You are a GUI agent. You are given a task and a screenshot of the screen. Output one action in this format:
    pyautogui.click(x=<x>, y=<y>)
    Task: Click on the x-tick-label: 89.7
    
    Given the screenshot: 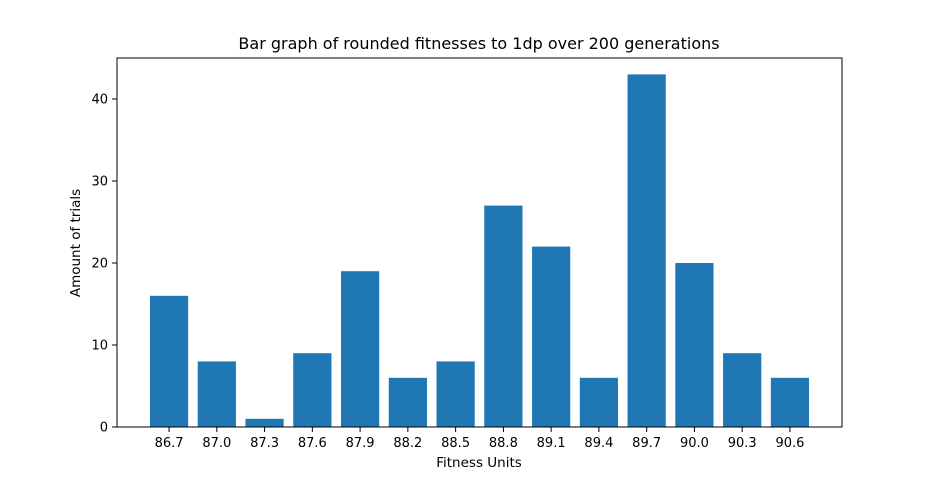 What is the action you would take?
    pyautogui.click(x=646, y=443)
    